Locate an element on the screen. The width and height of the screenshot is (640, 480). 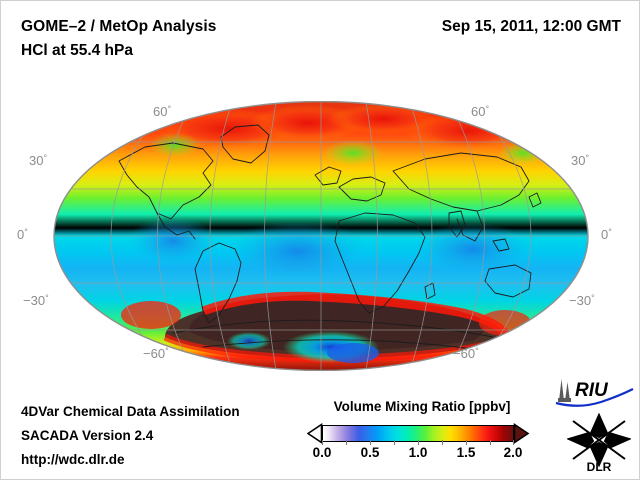
footer-version: SACADA Version 2.4 is located at coordinates (87, 435).